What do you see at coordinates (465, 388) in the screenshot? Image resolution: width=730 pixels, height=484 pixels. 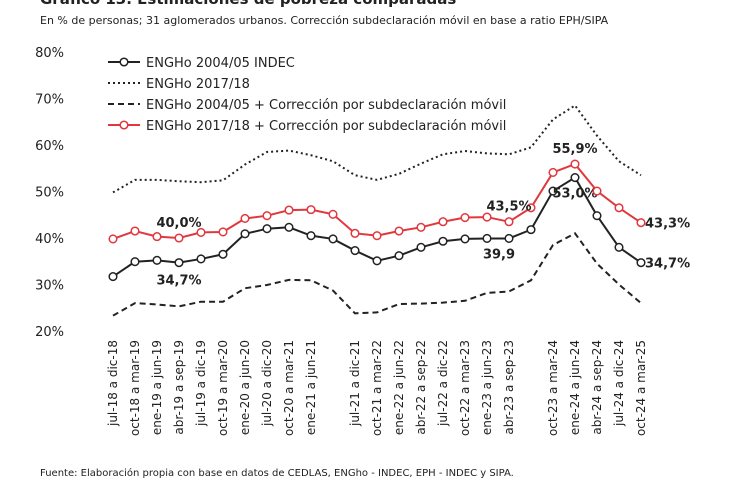 I see `x-tick-label: oct-22 a mar-23` at bounding box center [465, 388].